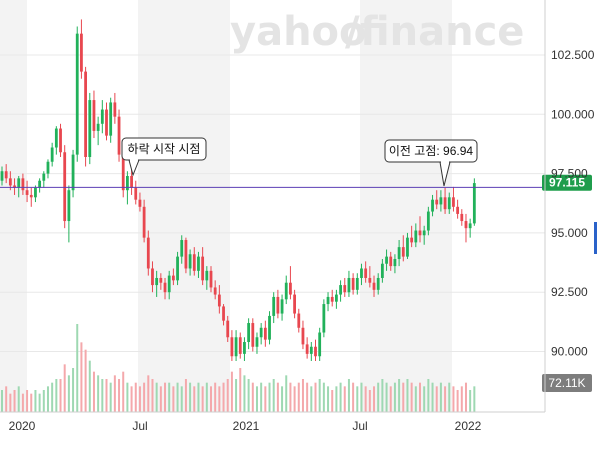 This screenshot has height=472, width=597. Describe the element at coordinates (573, 114) in the screenshot. I see `y-tick-label: 100.000` at that location.